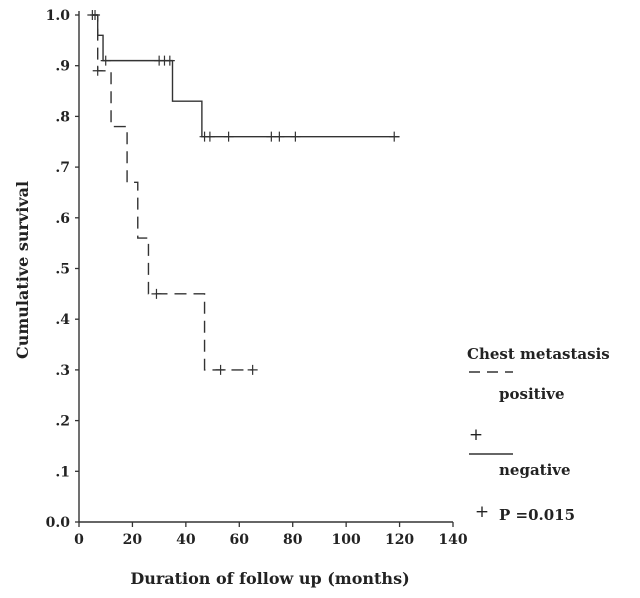  What do you see at coordinates (346, 540) in the screenshot?
I see `x-tick-label: 100` at bounding box center [346, 540].